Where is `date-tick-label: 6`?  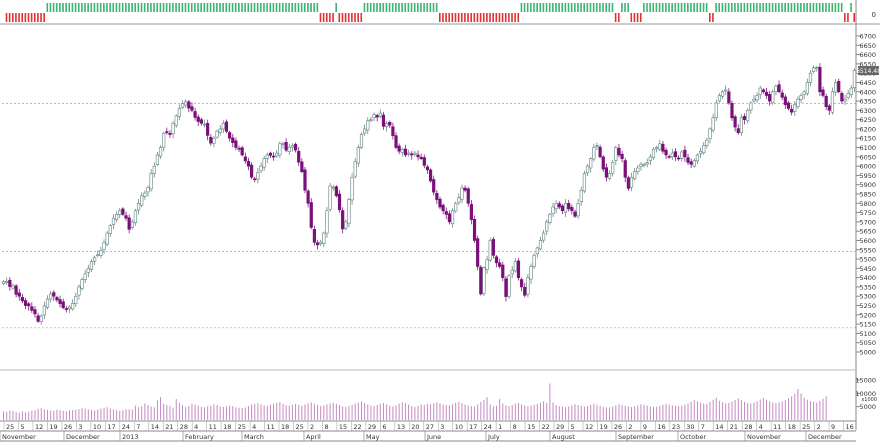 date-tick-label: 6 is located at coordinates (384, 427).